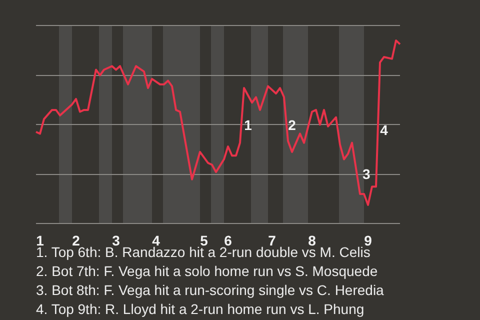 This screenshot has width=480, height=320. I want to click on annotation: 1, so click(248, 124).